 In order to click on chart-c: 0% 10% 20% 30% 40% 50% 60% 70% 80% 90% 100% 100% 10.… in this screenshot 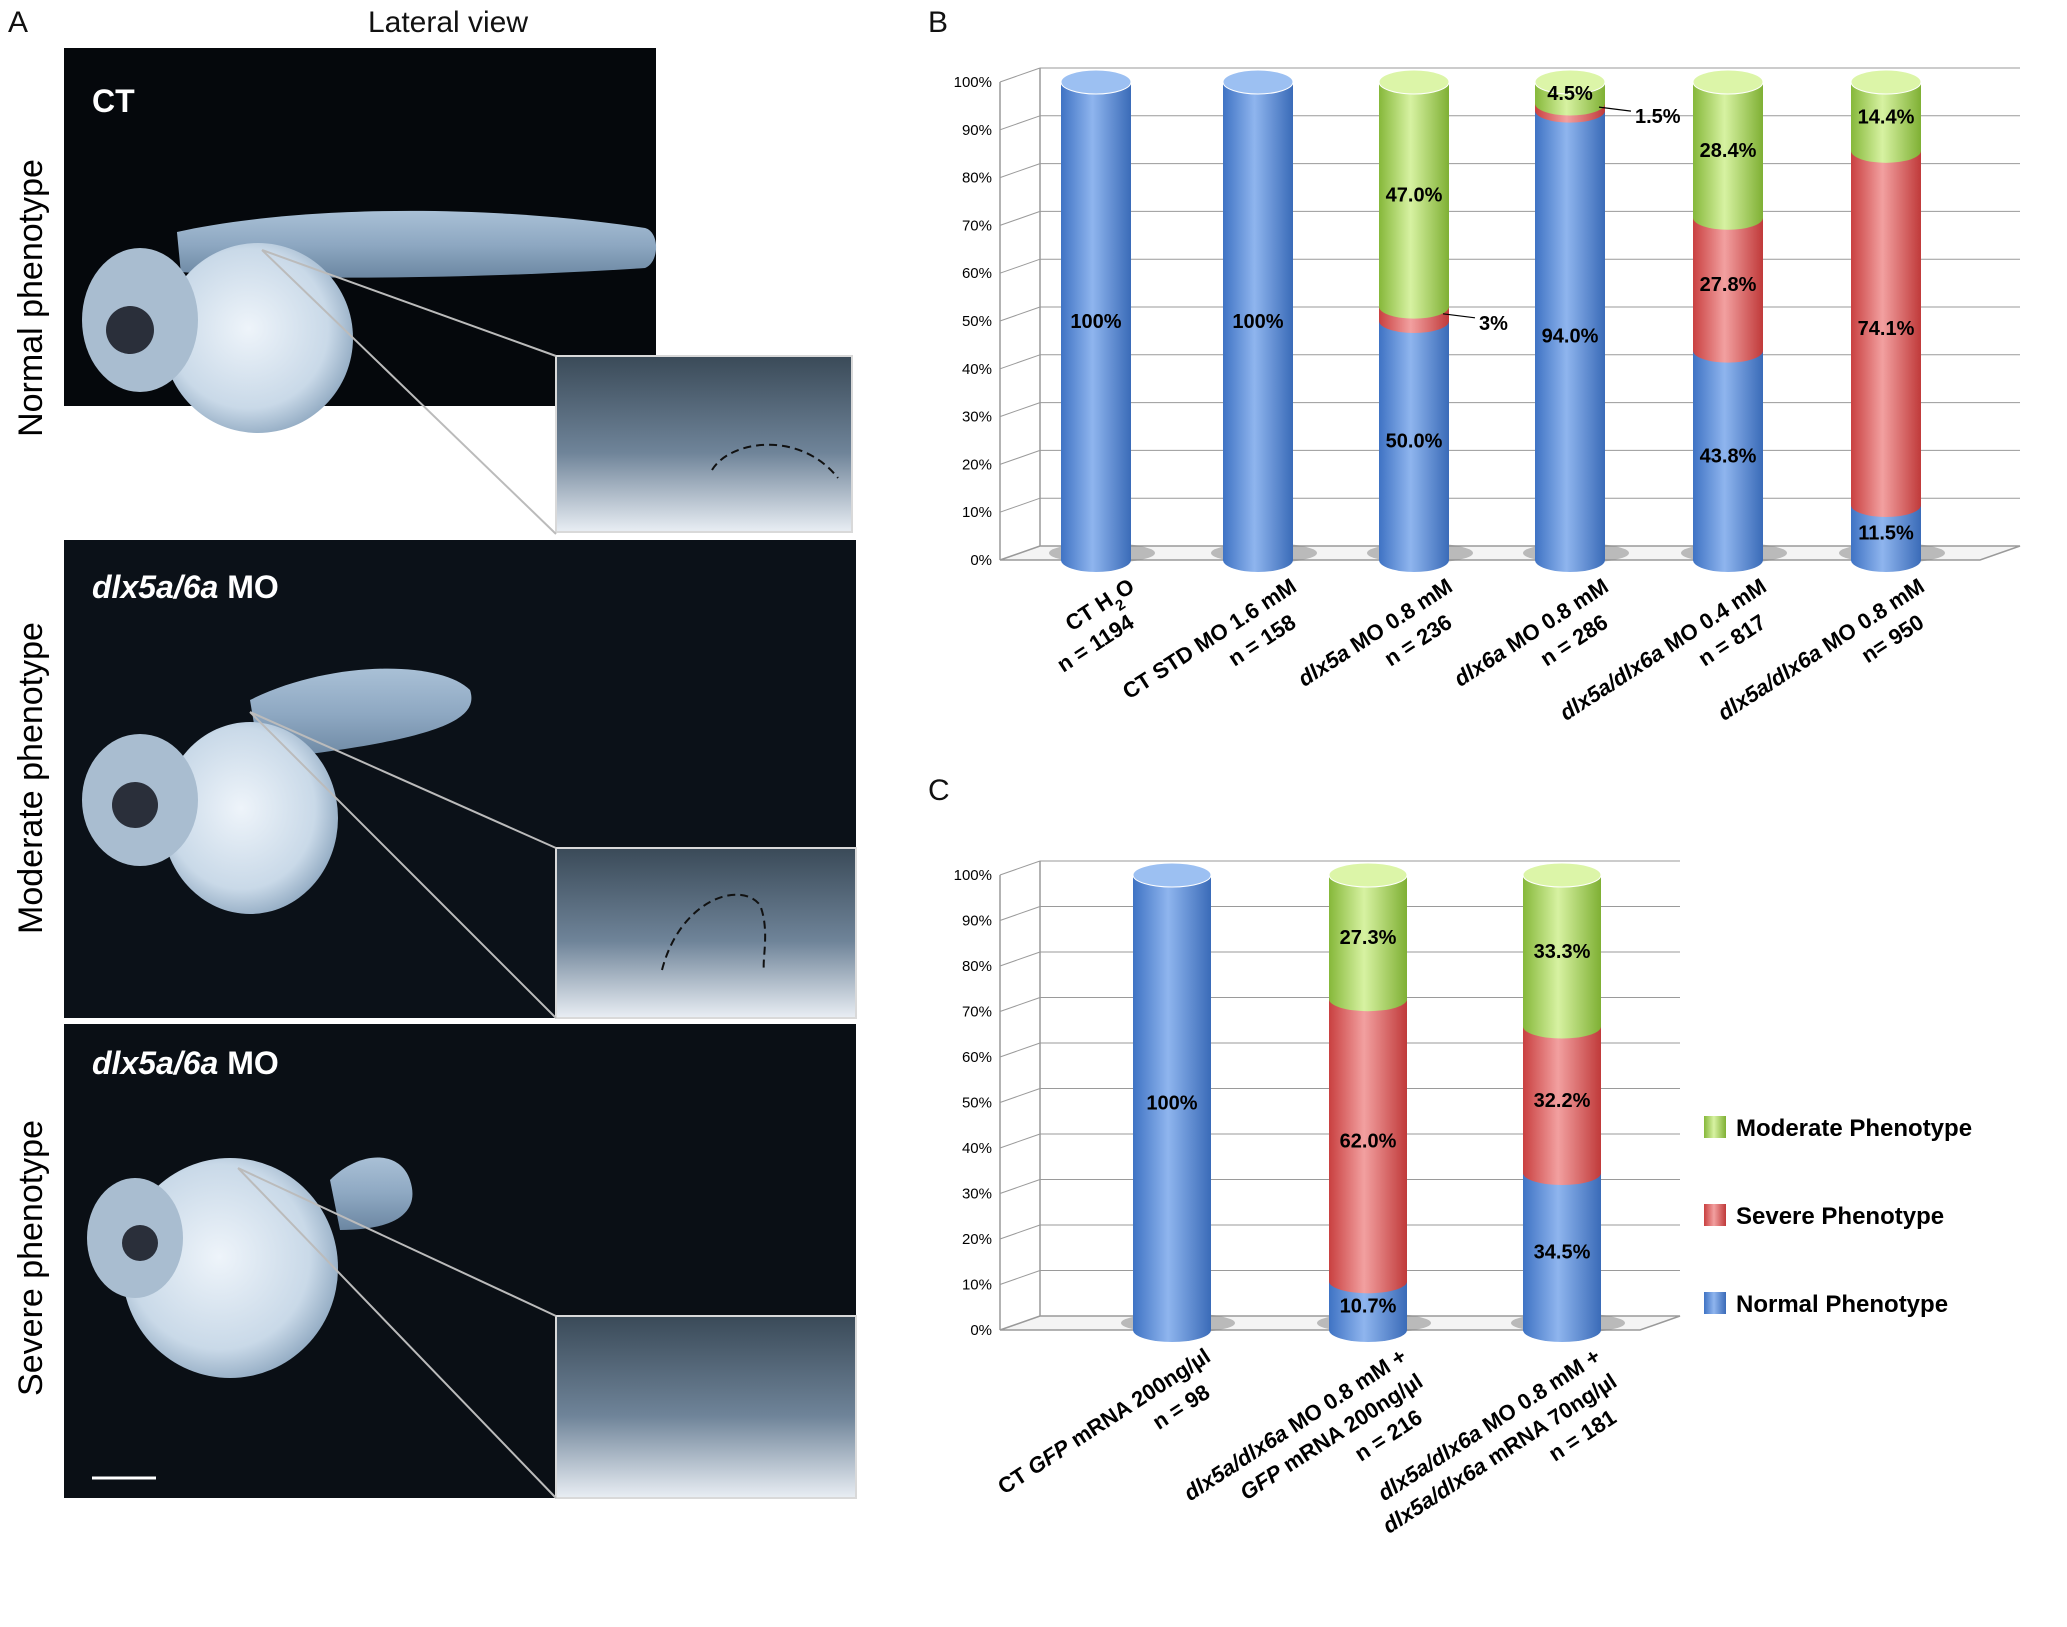, I will do `click(1317, 1199)`.